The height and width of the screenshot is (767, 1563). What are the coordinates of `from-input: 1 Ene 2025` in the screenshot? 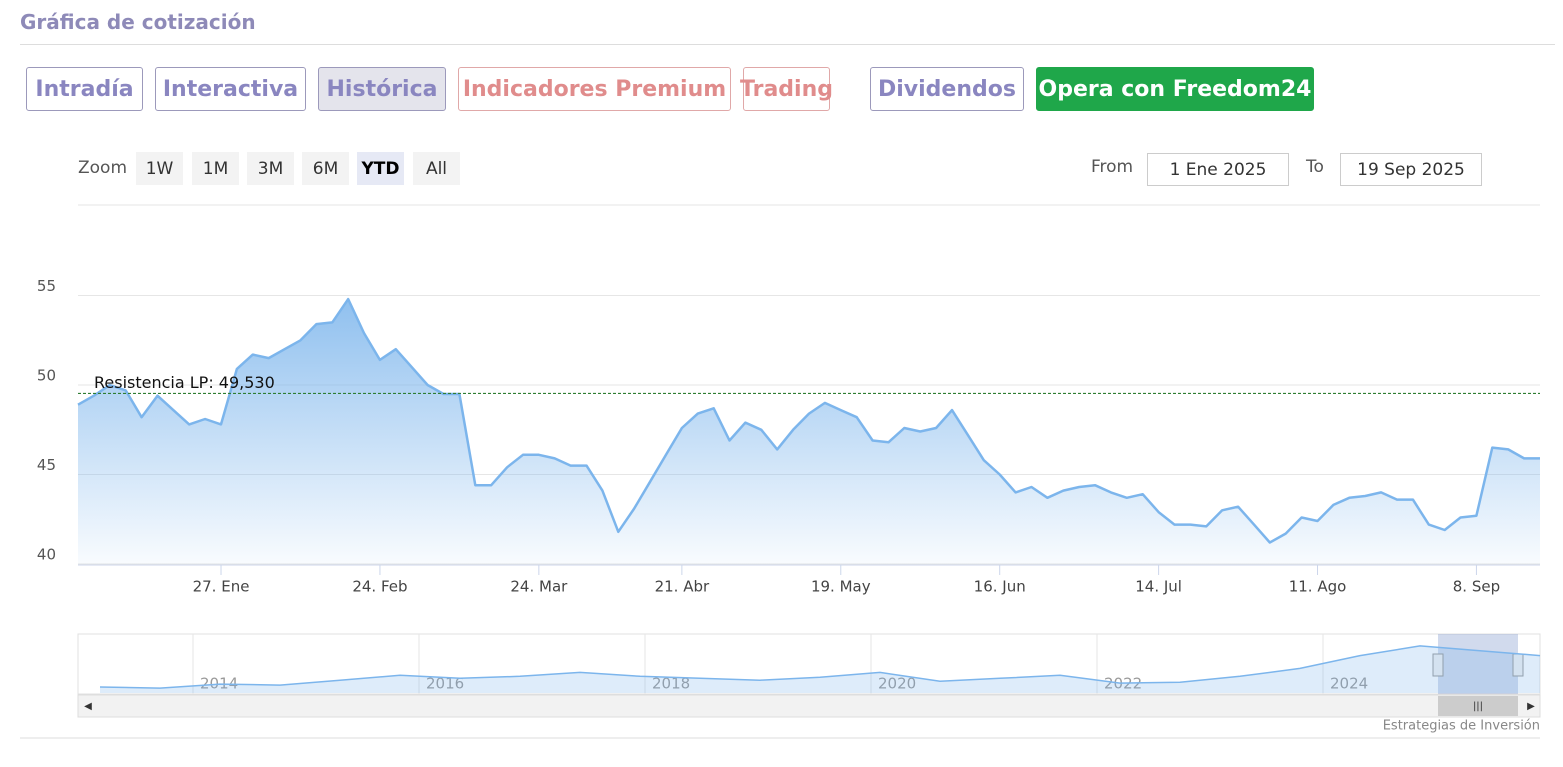 It's located at (1218, 169).